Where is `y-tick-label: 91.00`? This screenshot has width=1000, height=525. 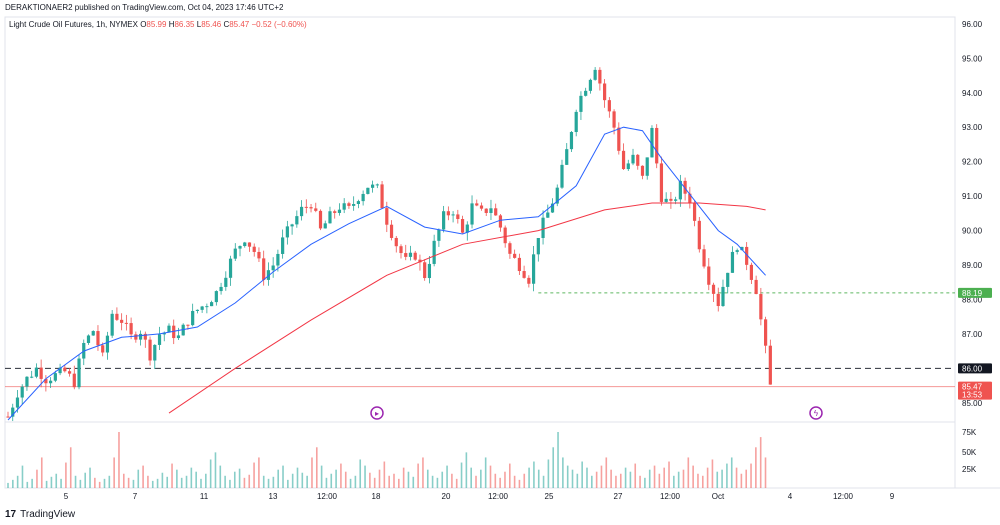 y-tick-label: 91.00 is located at coordinates (972, 196).